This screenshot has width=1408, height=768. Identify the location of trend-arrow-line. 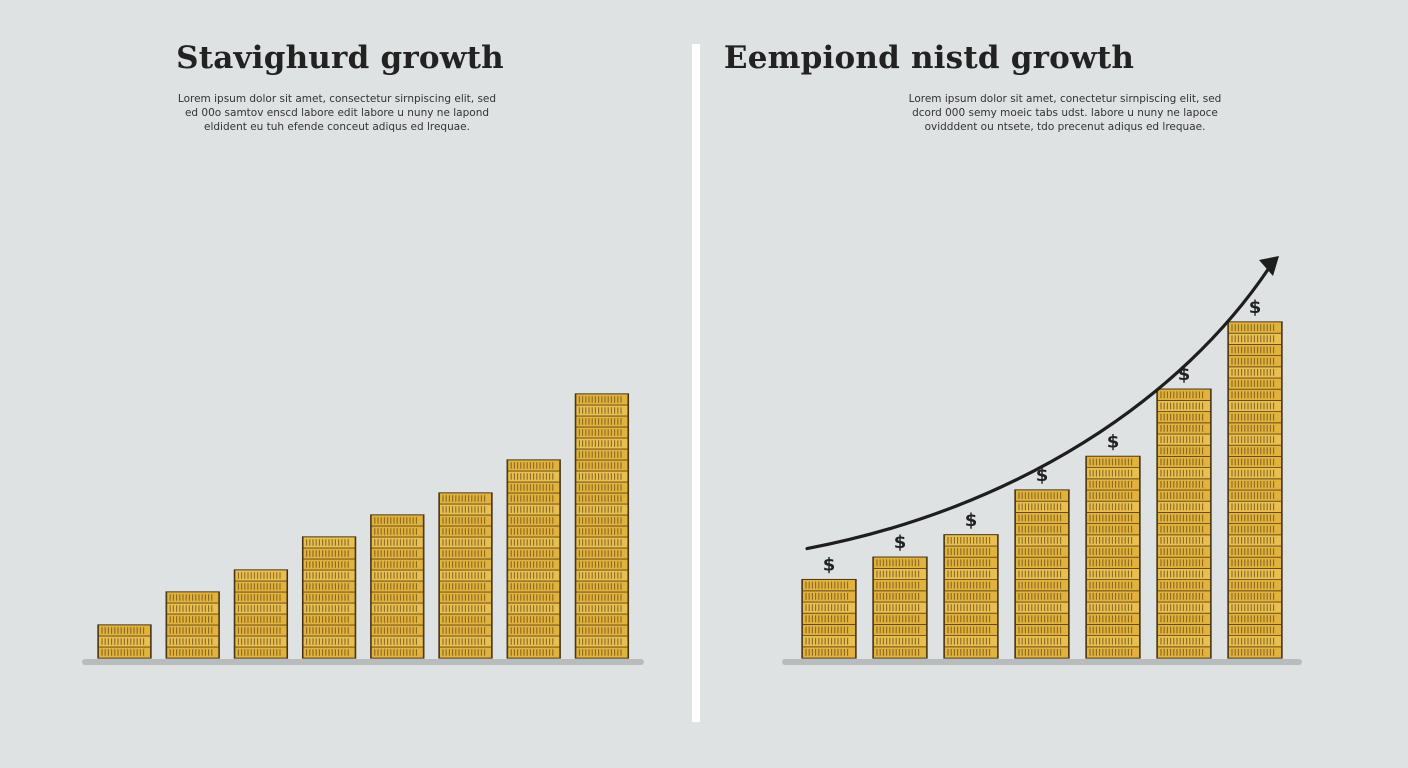
(1038, 408).